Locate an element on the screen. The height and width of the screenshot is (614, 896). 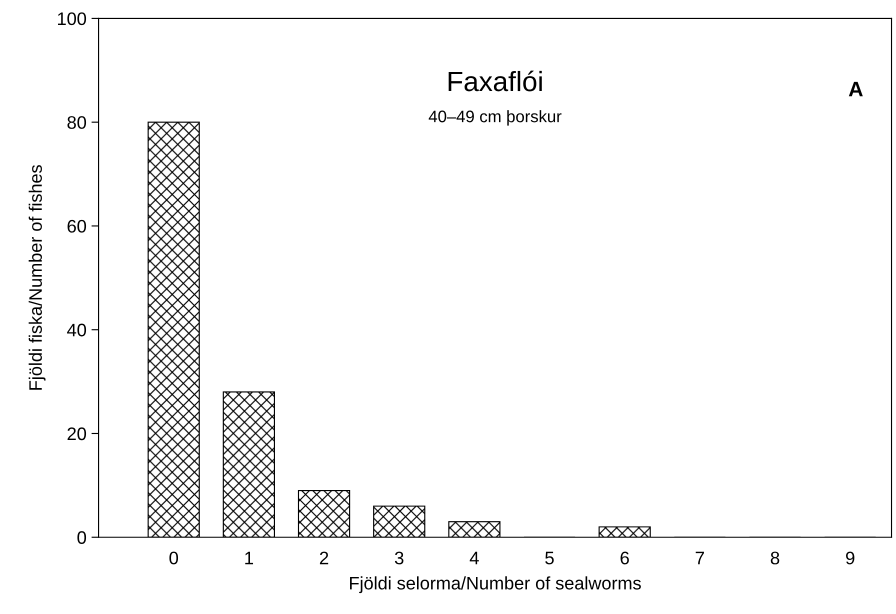
x-axis-title: Fjöldi selorma/Number of sealworms is located at coordinates (495, 585).